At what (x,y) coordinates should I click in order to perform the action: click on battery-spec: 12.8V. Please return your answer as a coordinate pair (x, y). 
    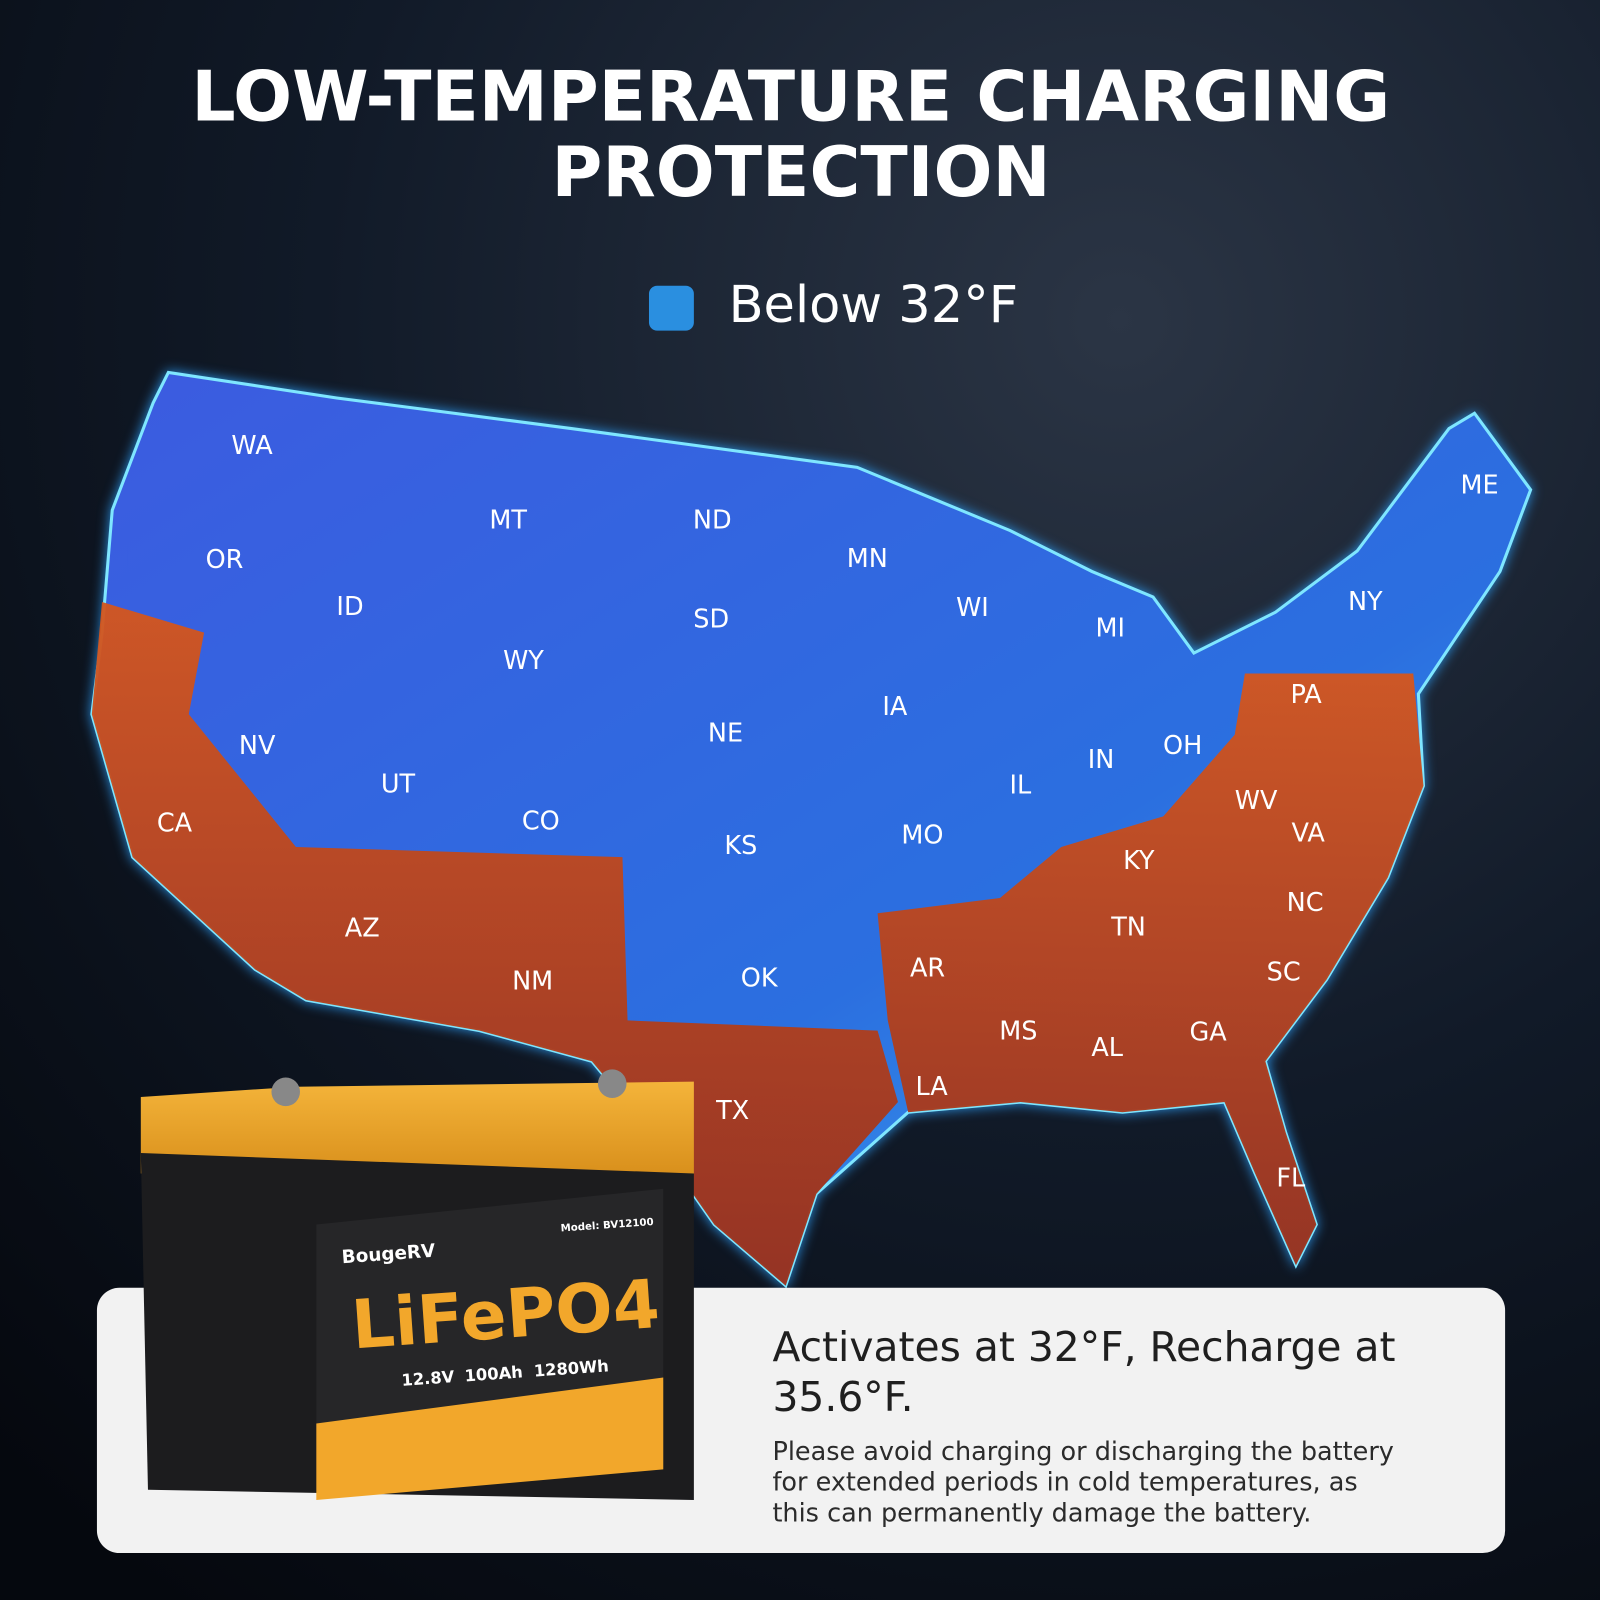
    Looking at the image, I should click on (428, 1378).